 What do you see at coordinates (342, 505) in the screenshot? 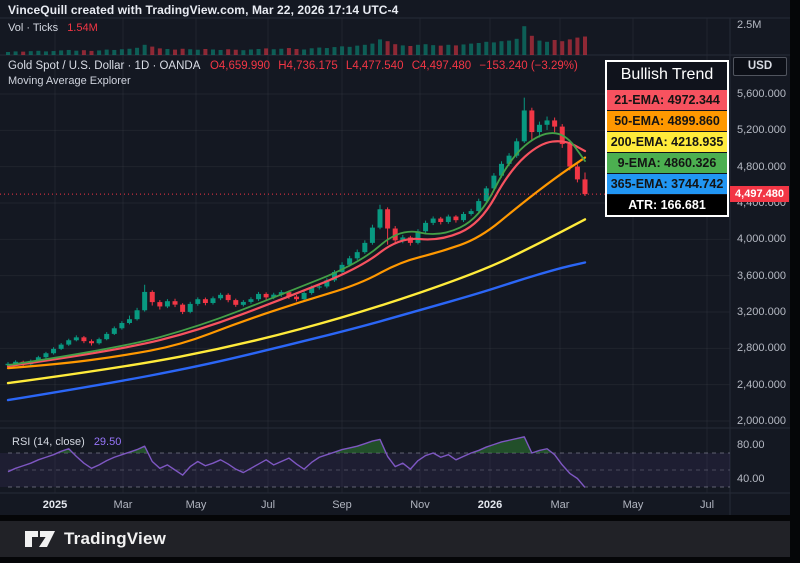
I see `time-tick: Sep` at bounding box center [342, 505].